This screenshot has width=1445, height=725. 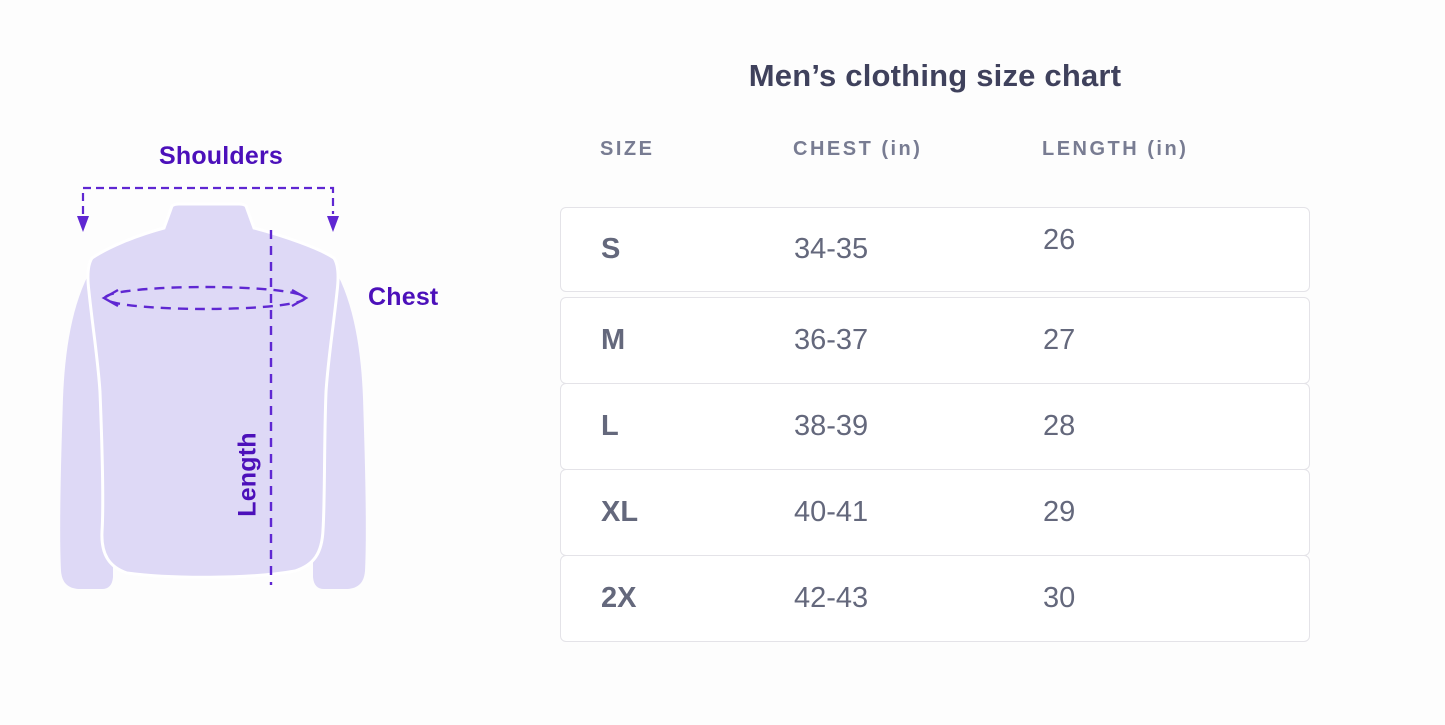 I want to click on chest-left-arrow-icon, so click(x=110, y=298).